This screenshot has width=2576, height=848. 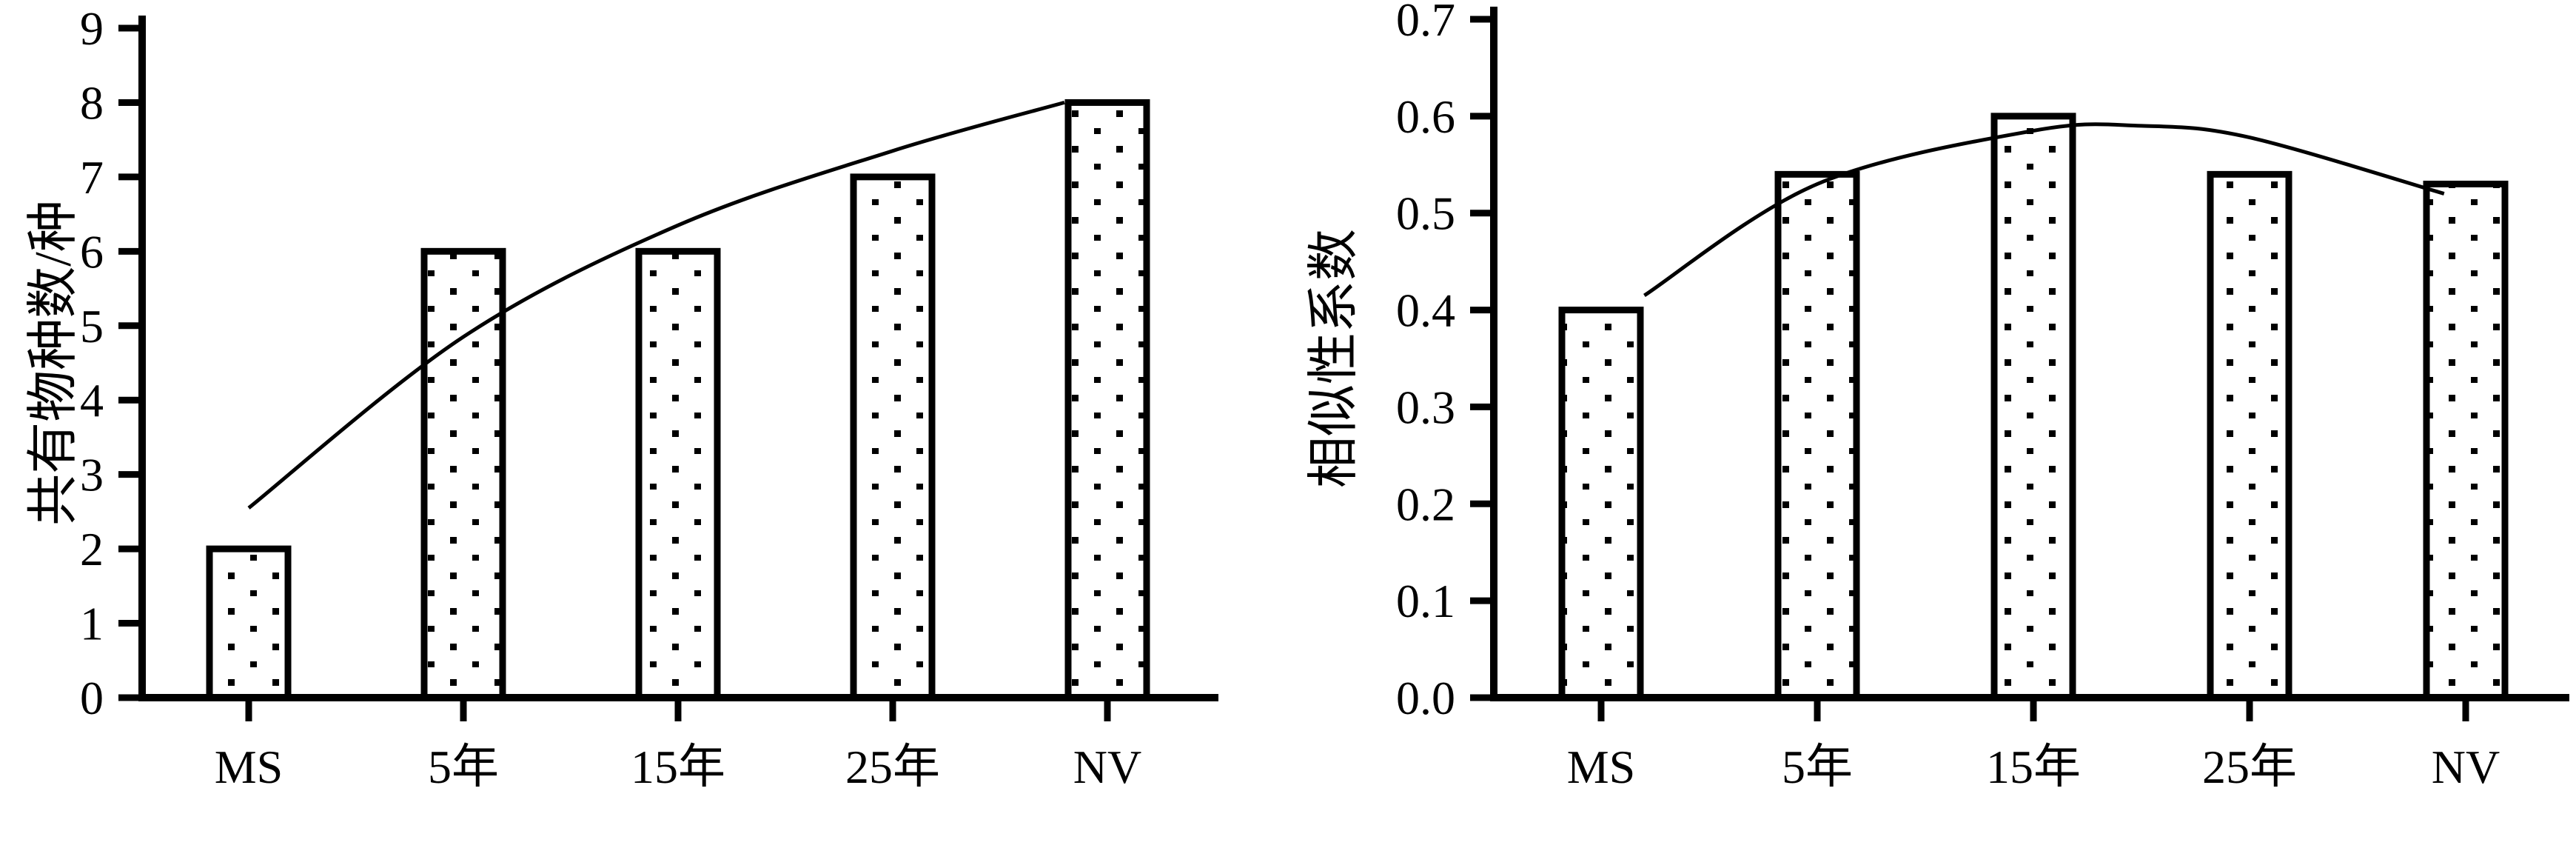 What do you see at coordinates (1425, 504) in the screenshot?
I see `y-tick-label: 0.2` at bounding box center [1425, 504].